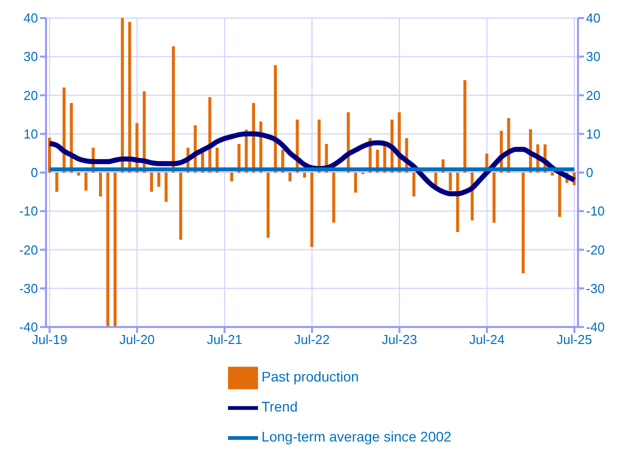 This screenshot has height=461, width=629. Describe the element at coordinates (312, 340) in the screenshot. I see `x-tick-label: Jul-22` at that location.